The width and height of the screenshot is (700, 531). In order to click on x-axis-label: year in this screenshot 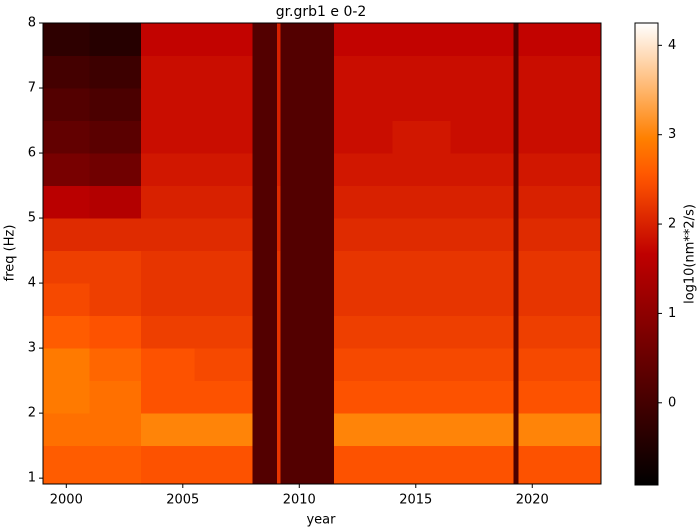, I will do `click(321, 520)`.